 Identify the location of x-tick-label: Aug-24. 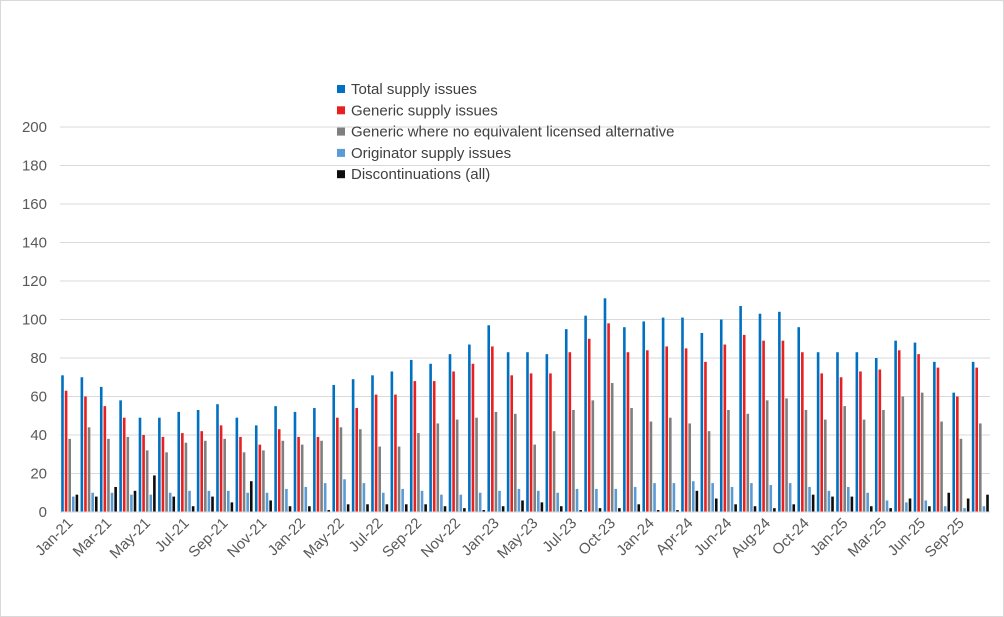
(751, 538).